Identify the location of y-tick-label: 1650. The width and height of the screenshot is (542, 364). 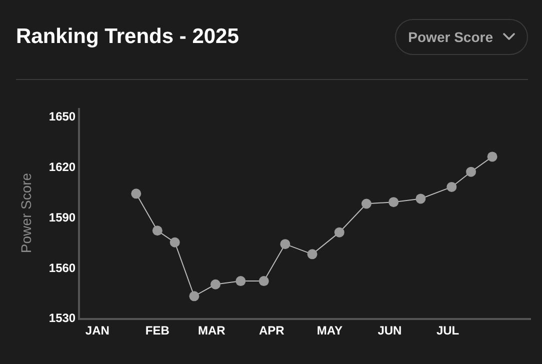
(62, 117).